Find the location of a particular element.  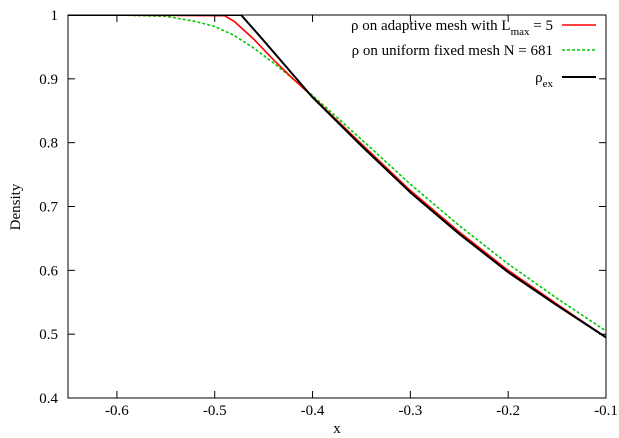

y-tick-label: 0.7 is located at coordinates (48, 208).